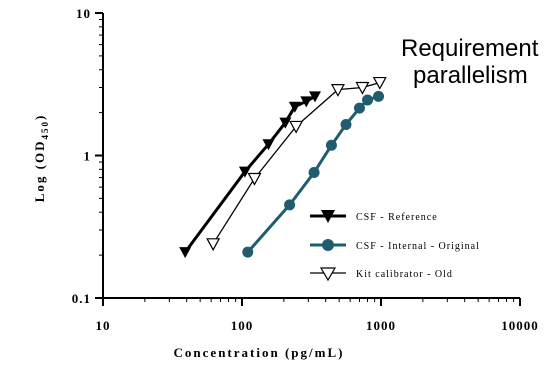 Image resolution: width=551 pixels, height=368 pixels. I want to click on legend-label: CSF - Internal - Original, so click(418, 246).